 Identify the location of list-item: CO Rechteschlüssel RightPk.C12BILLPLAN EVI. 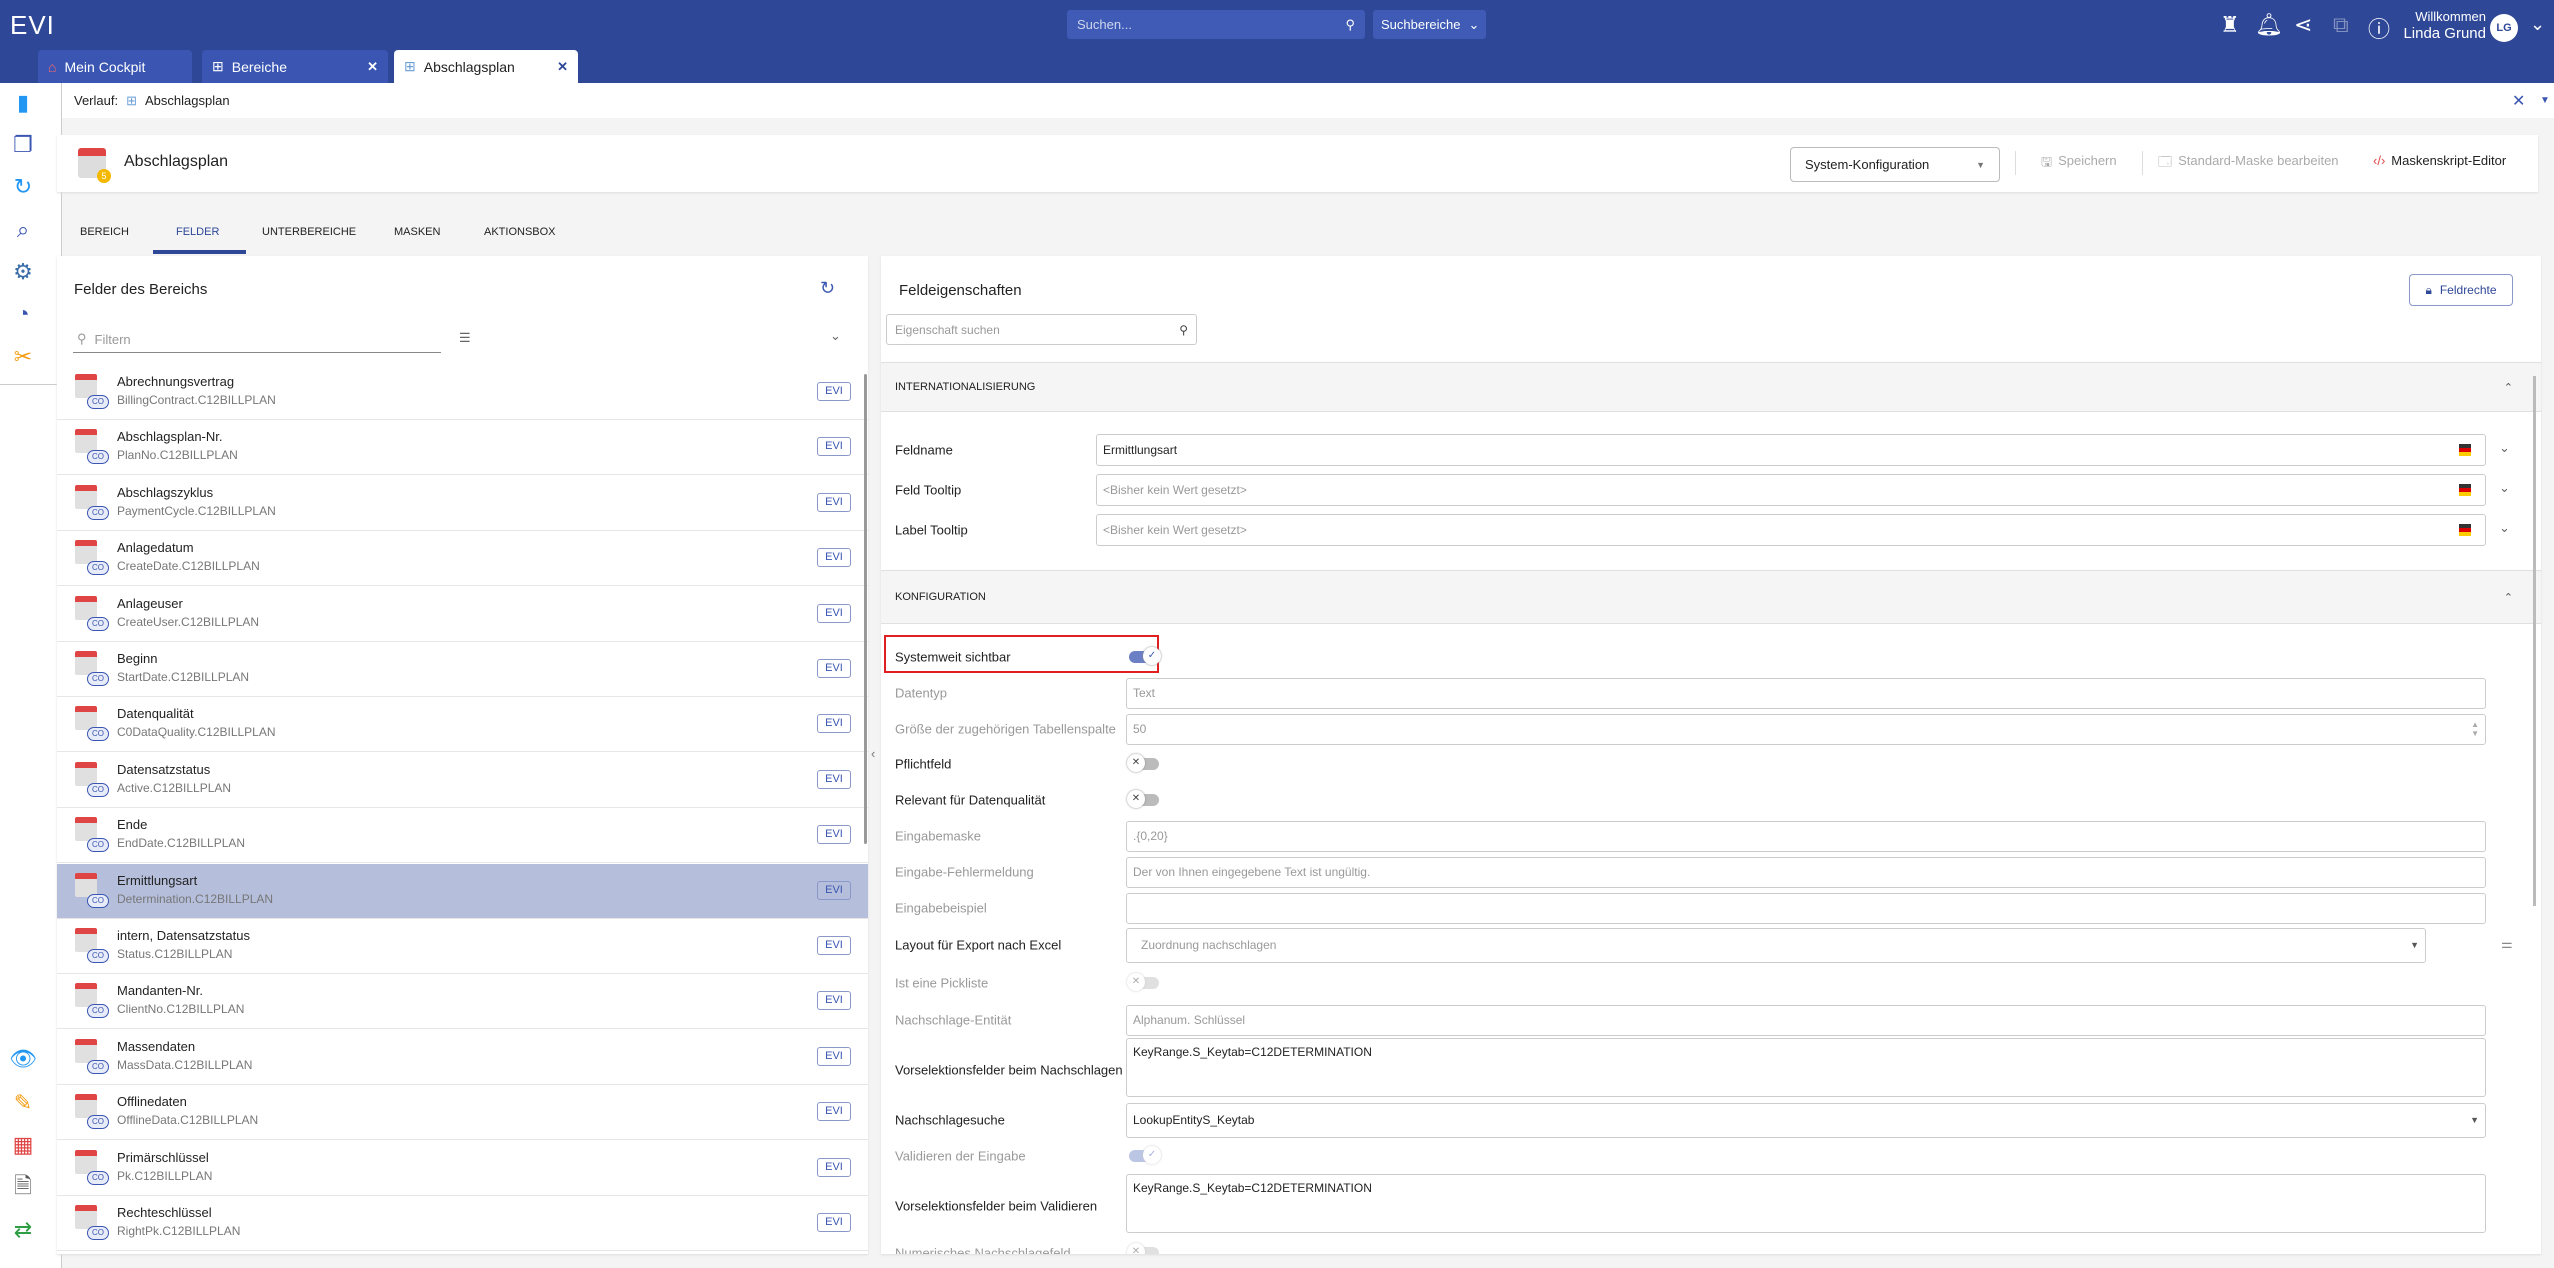
(462, 1223).